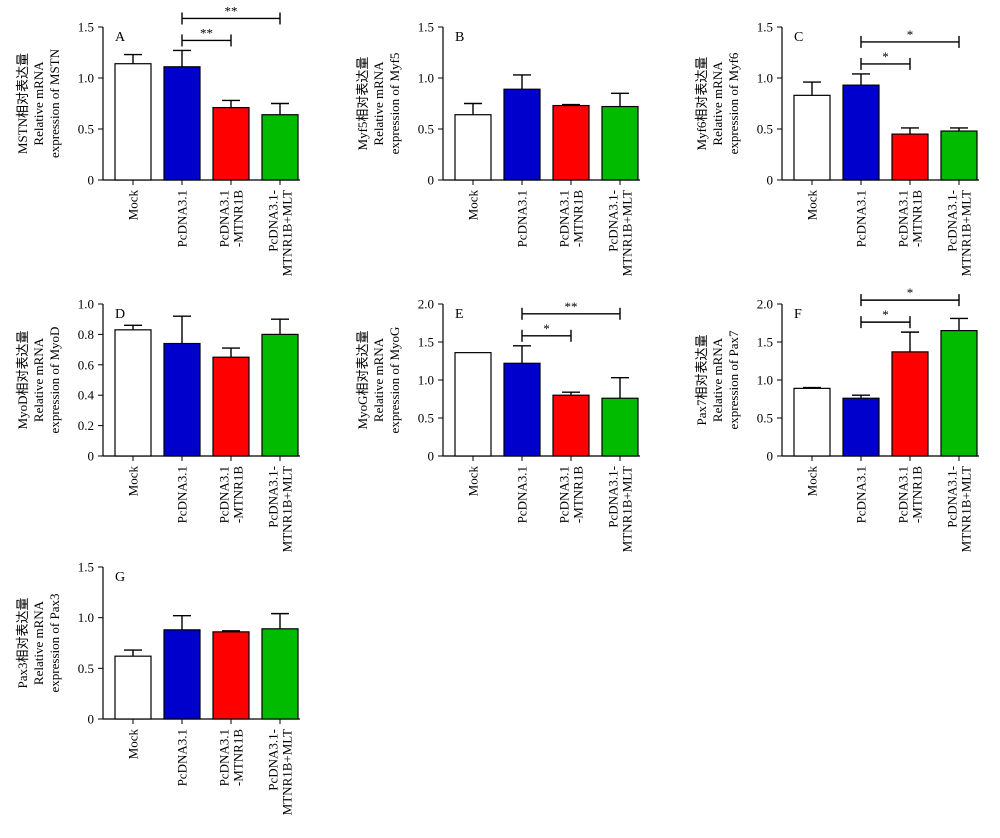  I want to click on significance-label: **, so click(231, 10).